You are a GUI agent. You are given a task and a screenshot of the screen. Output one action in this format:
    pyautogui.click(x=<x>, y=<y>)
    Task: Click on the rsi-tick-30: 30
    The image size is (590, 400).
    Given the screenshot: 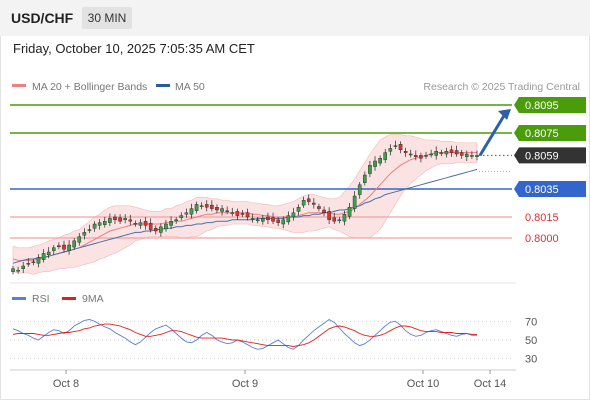 What is the action you would take?
    pyautogui.click(x=531, y=360)
    